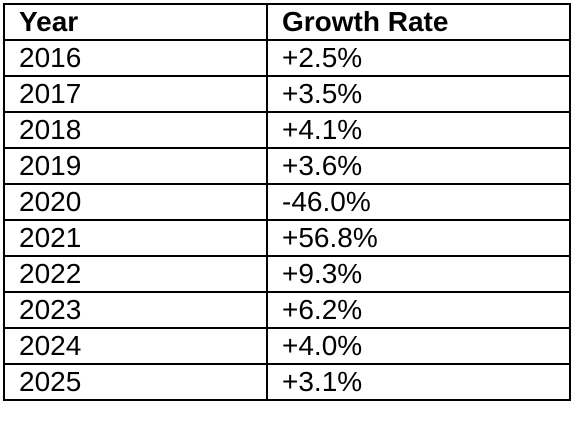  I want to click on year-cell: 2017, so click(135, 94).